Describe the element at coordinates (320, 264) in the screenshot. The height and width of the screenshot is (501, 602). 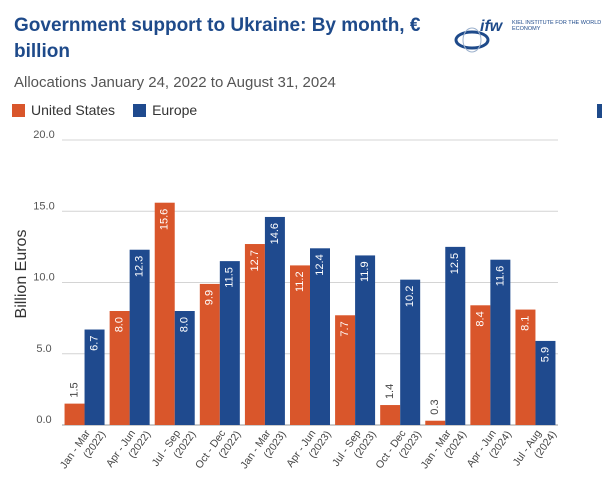
I see `data-label-europe: 12.4` at that location.